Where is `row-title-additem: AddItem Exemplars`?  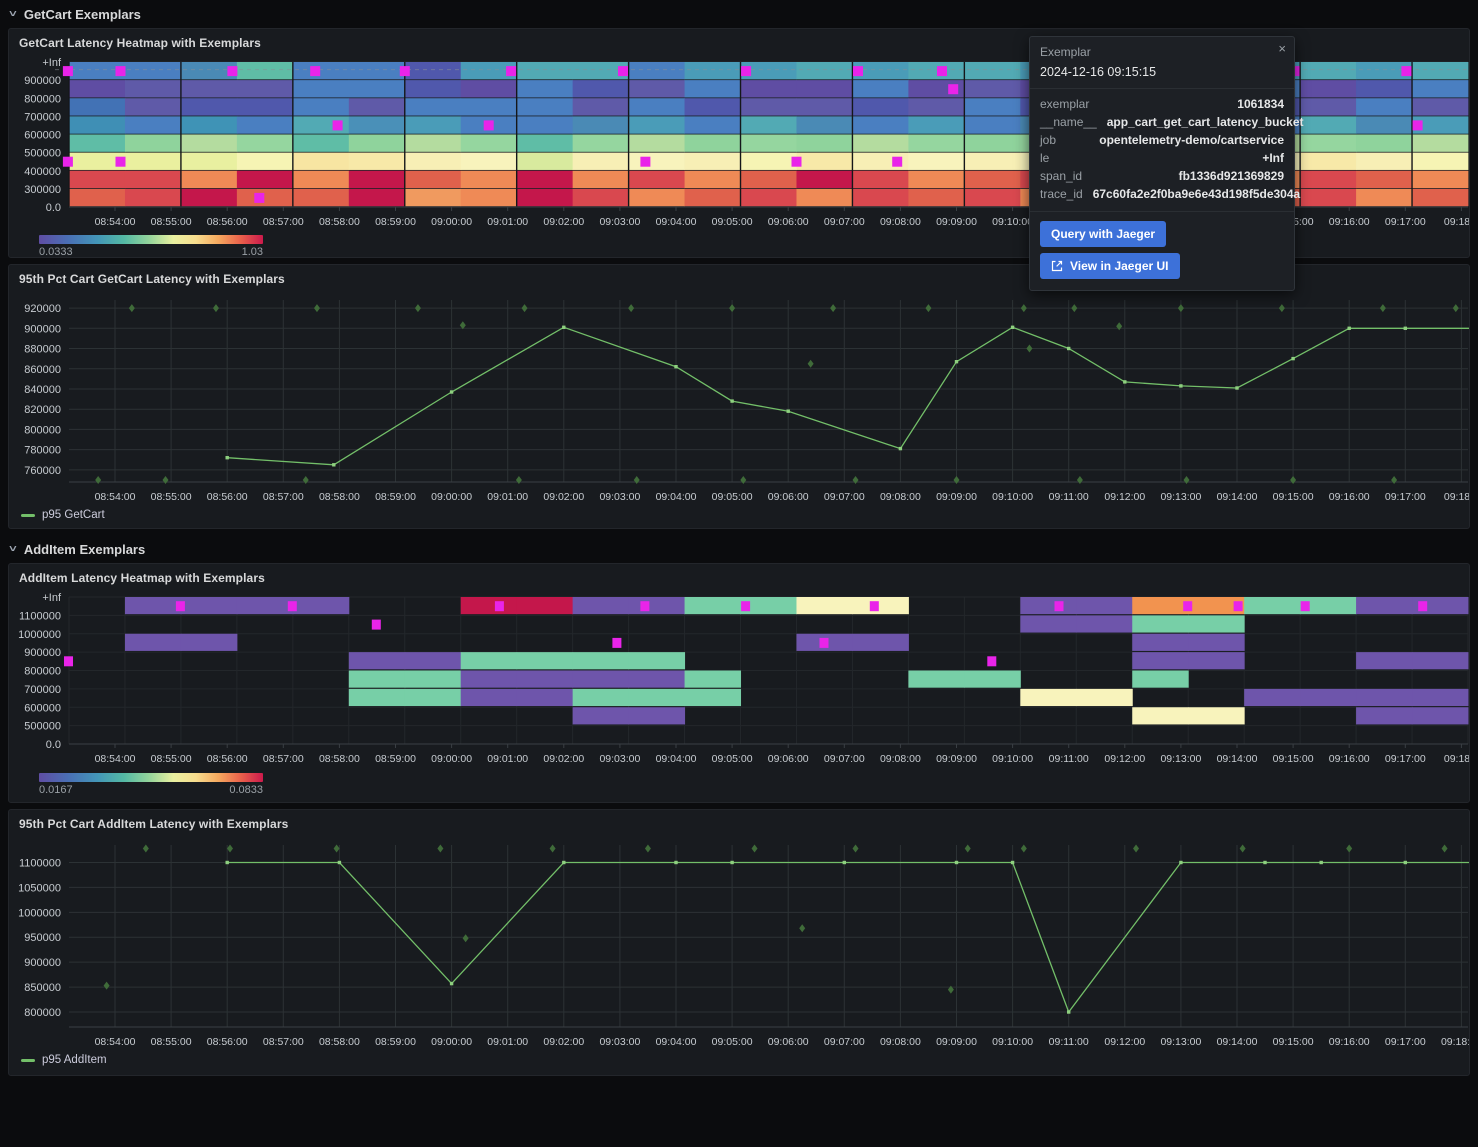 row-title-additem: AddItem Exemplars is located at coordinates (84, 549).